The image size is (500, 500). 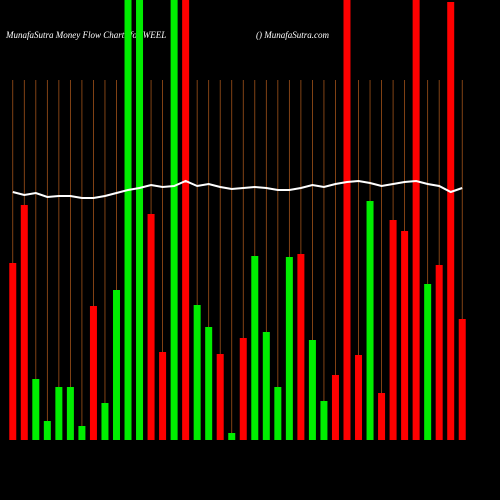 What do you see at coordinates (237, 189) in the screenshot?
I see `money-flow-line` at bounding box center [237, 189].